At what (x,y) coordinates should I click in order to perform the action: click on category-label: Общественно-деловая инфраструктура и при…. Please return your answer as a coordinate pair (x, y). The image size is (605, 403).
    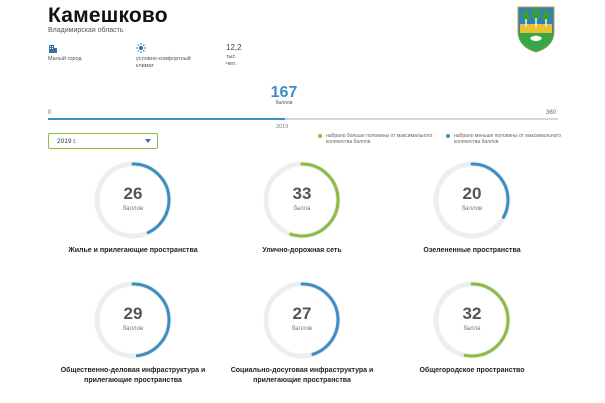
    Looking at the image, I should click on (133, 375).